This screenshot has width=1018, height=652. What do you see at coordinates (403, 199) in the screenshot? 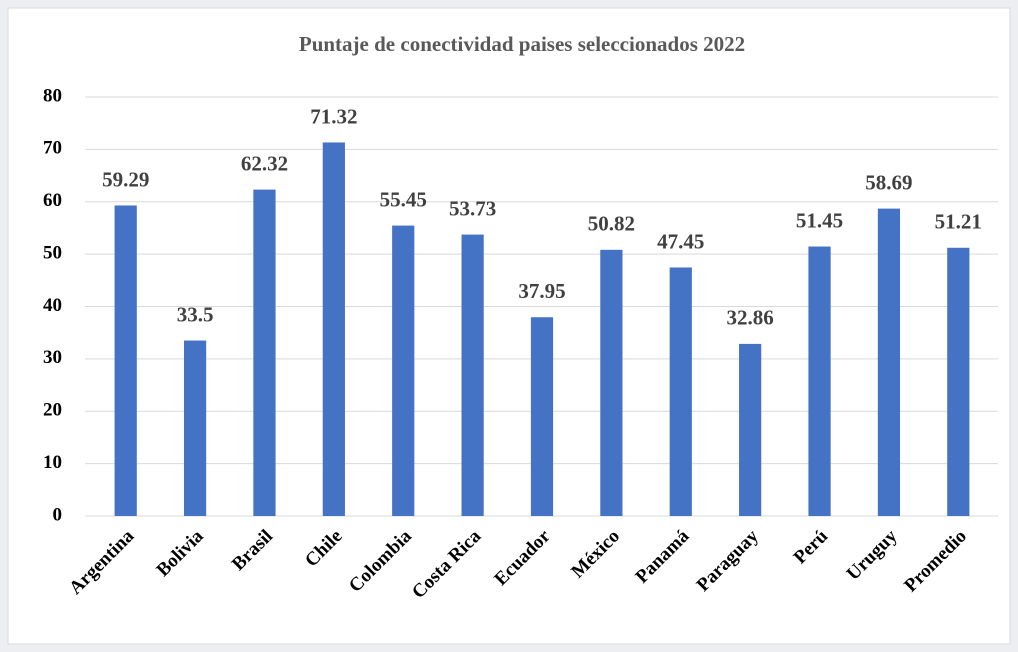
I see `data-label: 55.45` at bounding box center [403, 199].